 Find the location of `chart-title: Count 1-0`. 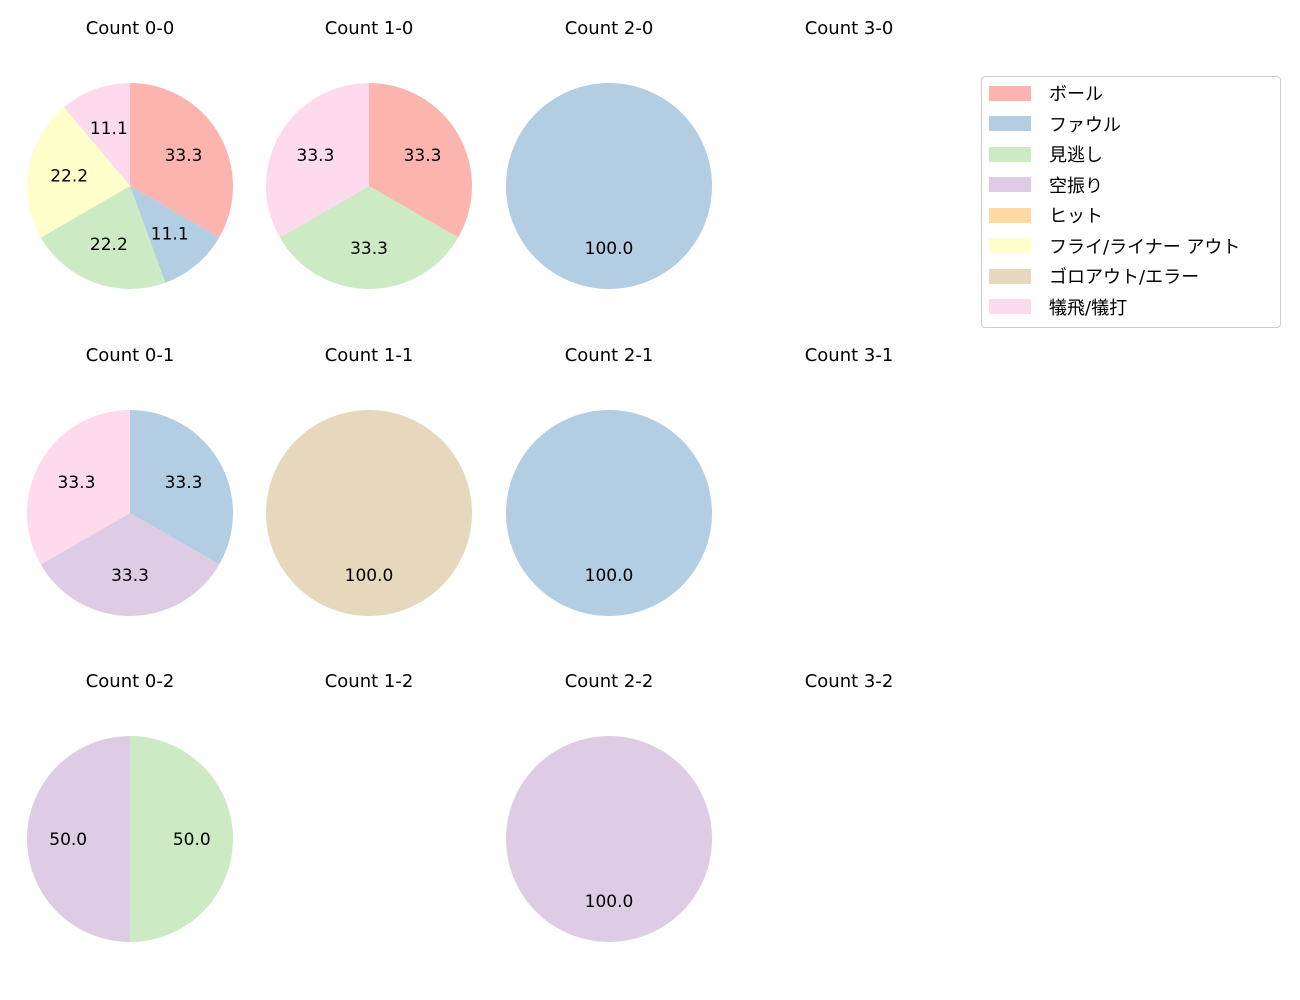

chart-title: Count 1-0 is located at coordinates (369, 28).